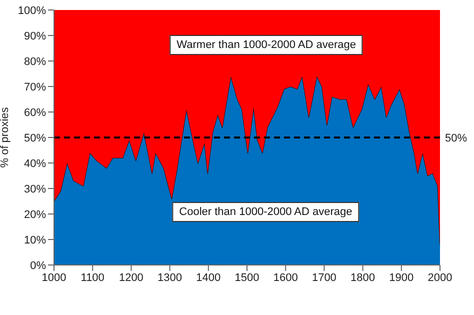 This screenshot has width=474, height=315. What do you see at coordinates (38, 266) in the screenshot?
I see `y-tick-label: 0%` at bounding box center [38, 266].